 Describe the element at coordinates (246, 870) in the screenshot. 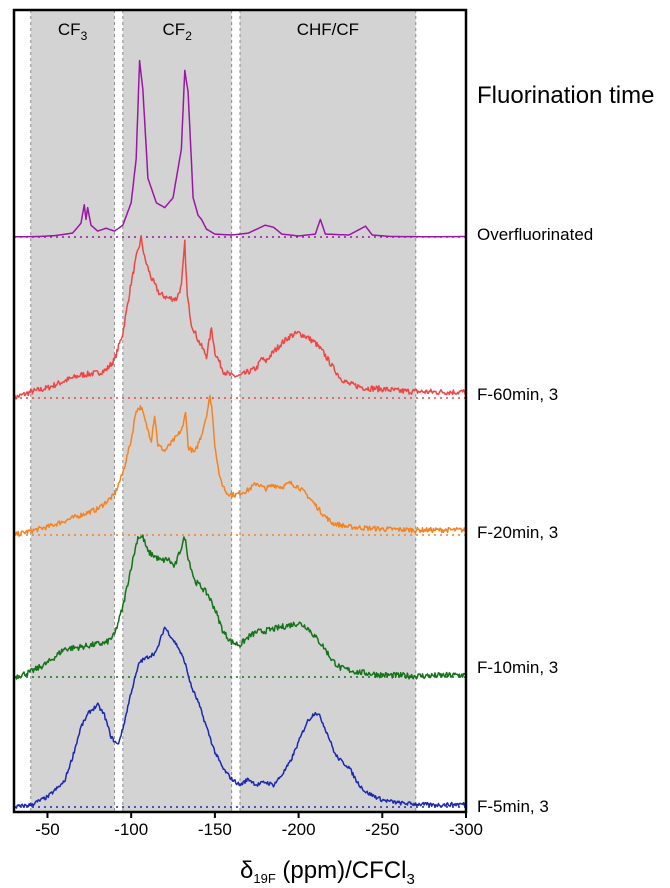

I see `x-axis-label-symbol: δ` at that location.